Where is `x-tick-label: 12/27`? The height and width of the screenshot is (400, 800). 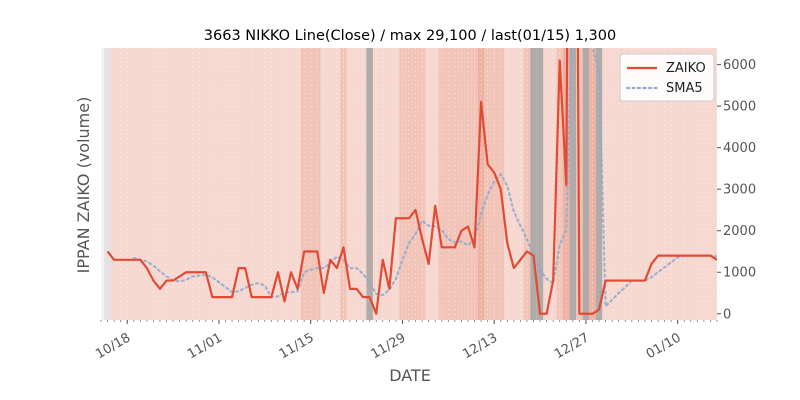
x-tick-label: 12/27 is located at coordinates (572, 346).